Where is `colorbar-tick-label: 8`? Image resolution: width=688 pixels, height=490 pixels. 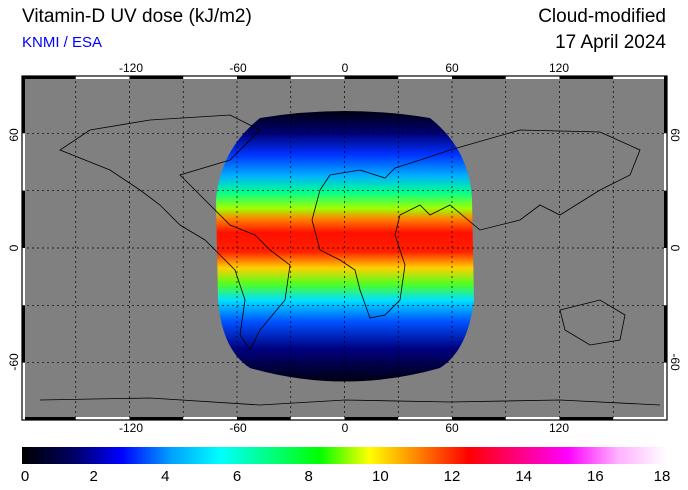
colorbar-tick-label: 8 is located at coordinates (308, 476).